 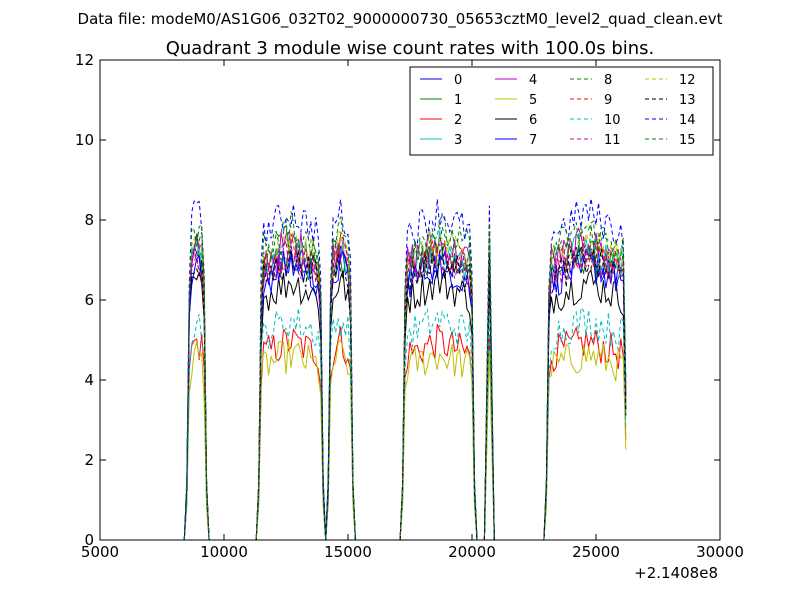 I want to click on x-tick-label: 20000, so click(x=472, y=552).